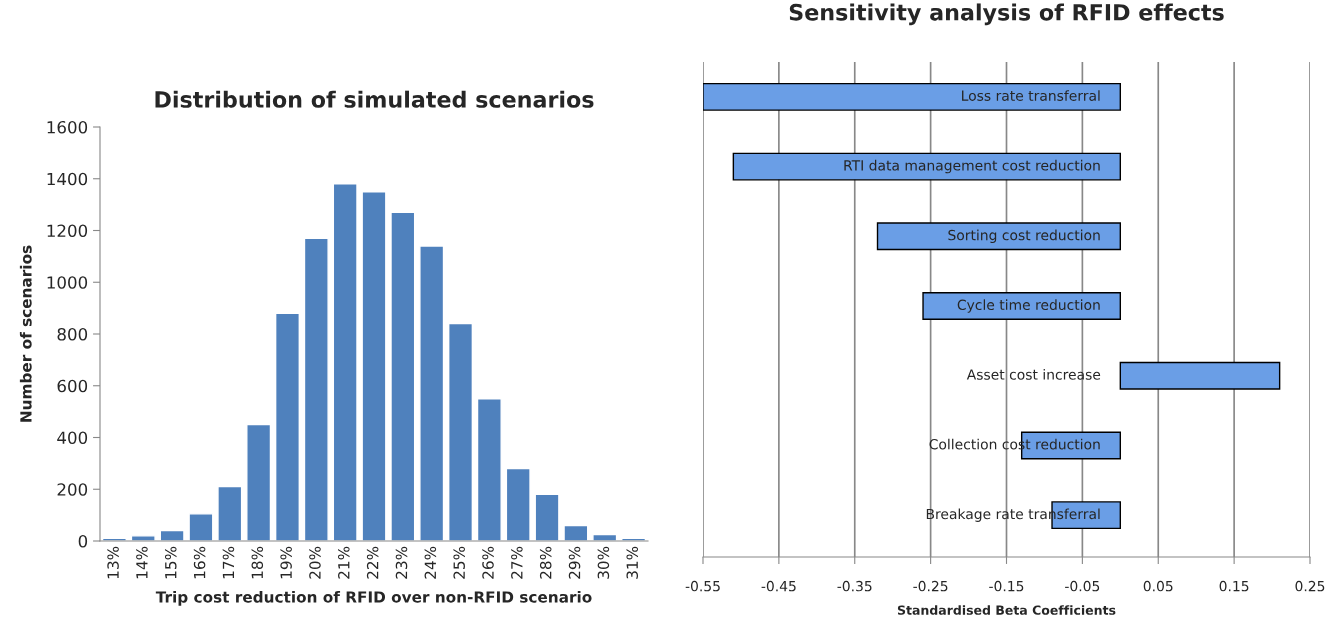  Describe the element at coordinates (401, 562) in the screenshot. I see `x-tick-label: 23%` at that location.